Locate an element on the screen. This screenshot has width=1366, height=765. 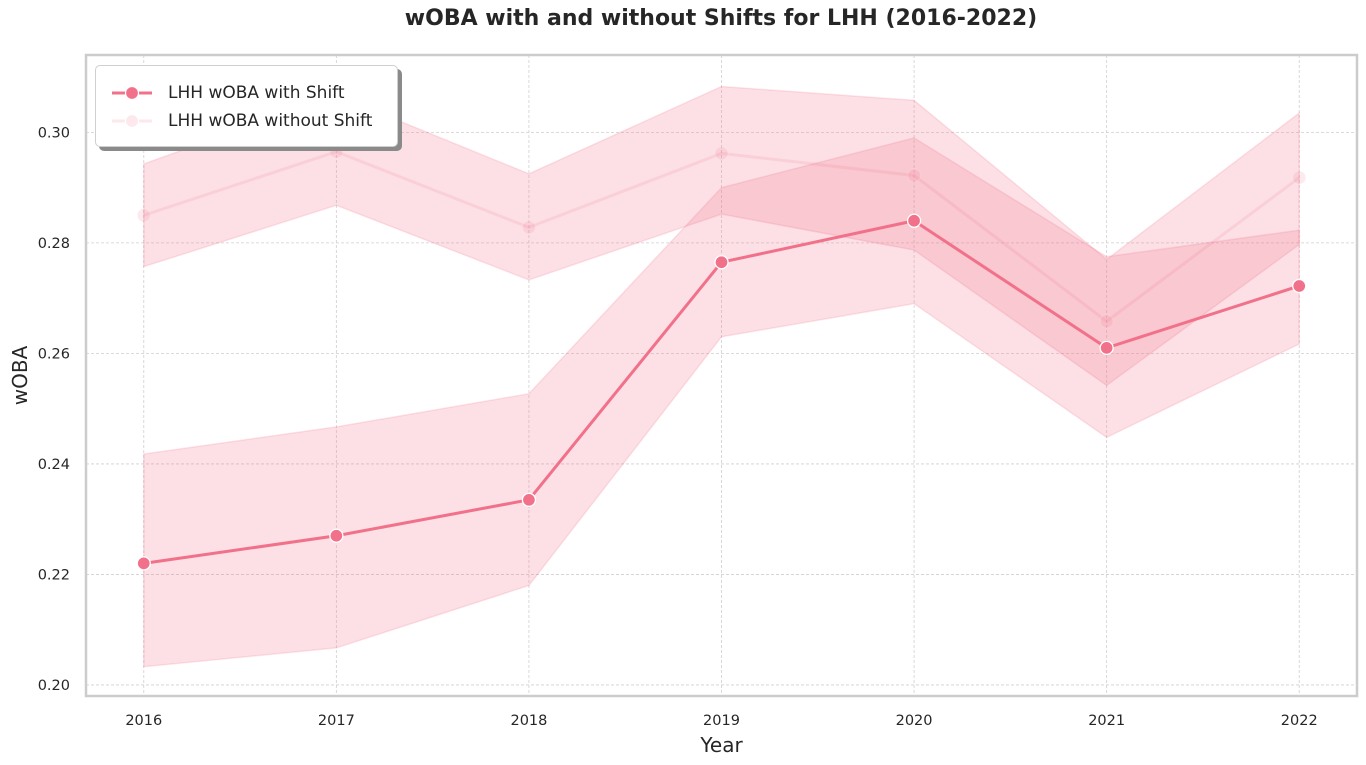
x-tick-label: 2017 is located at coordinates (336, 721).